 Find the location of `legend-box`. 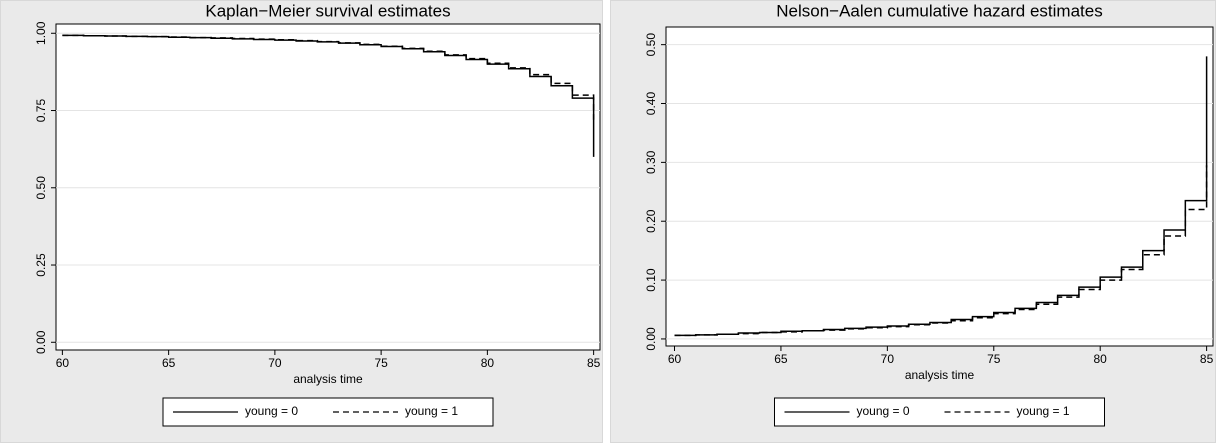

legend-box is located at coordinates (328, 412).